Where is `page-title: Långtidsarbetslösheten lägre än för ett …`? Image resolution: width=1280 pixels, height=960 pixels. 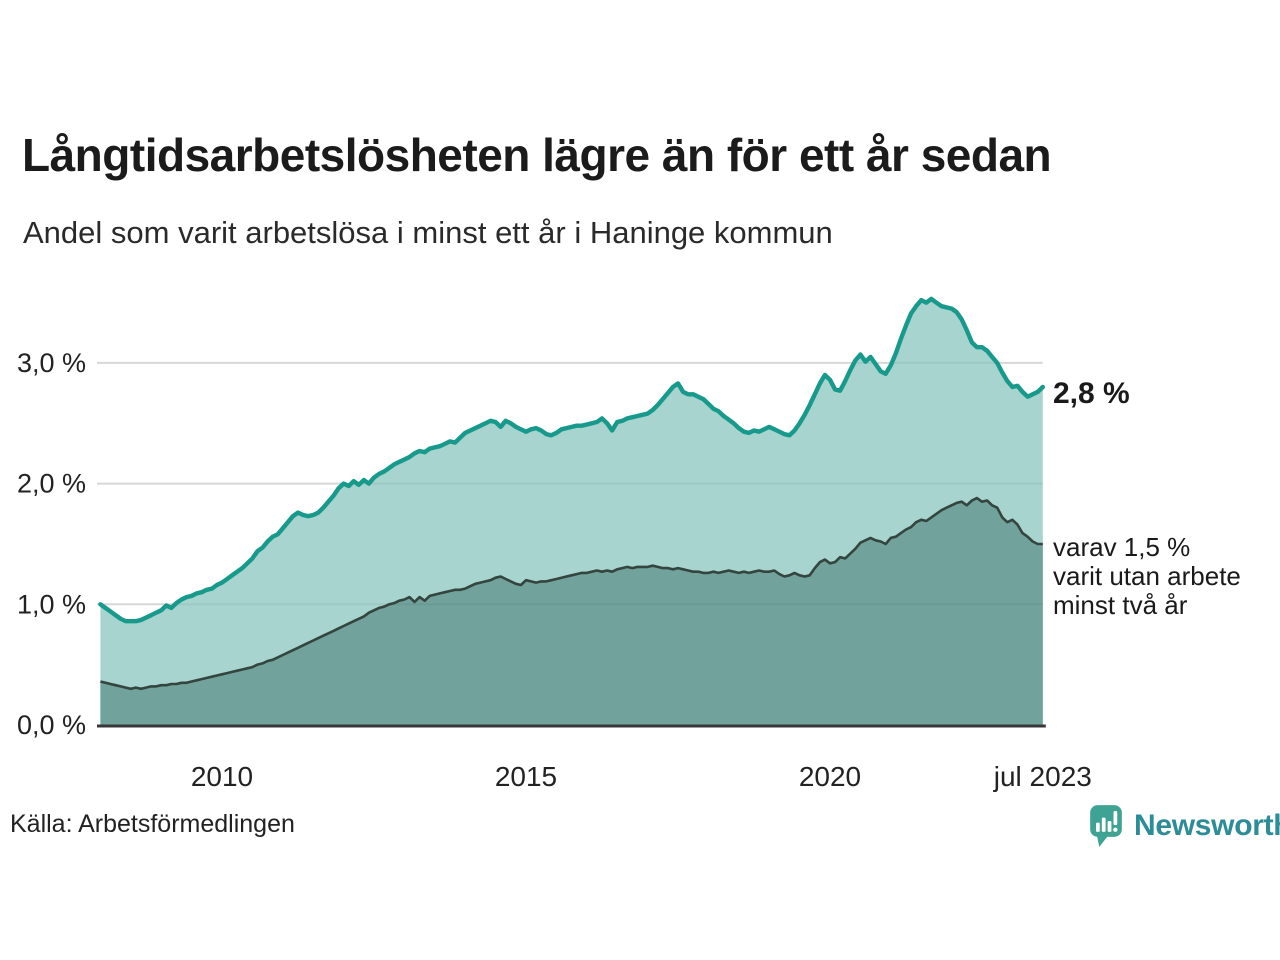
page-title: Långtidsarbetslösheten lägre än för ett … is located at coordinates (537, 155).